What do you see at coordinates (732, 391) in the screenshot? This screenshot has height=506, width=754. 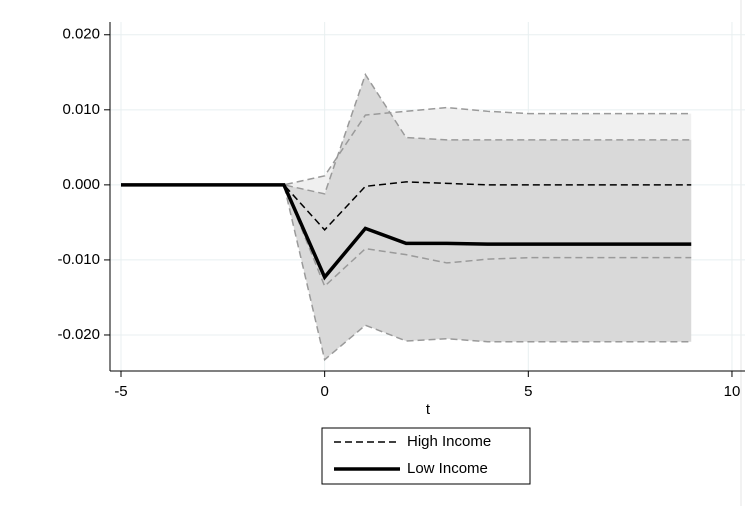 I see `x-tick-label: 10` at bounding box center [732, 391].